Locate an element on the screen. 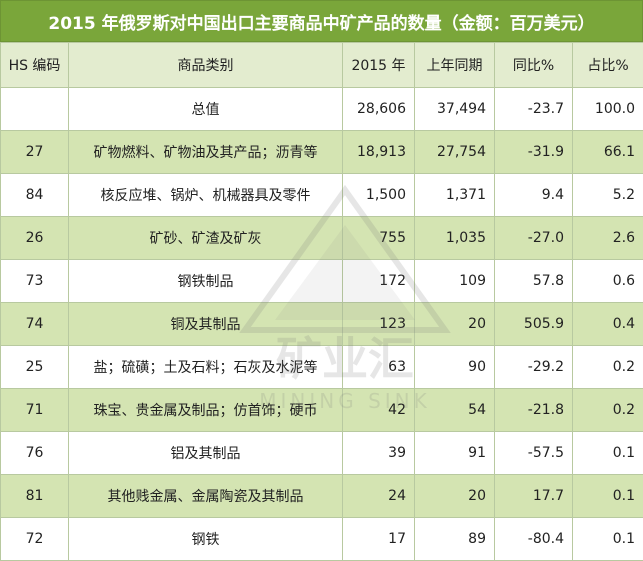 This screenshot has width=643, height=561. cell-2015: 24 is located at coordinates (379, 496).